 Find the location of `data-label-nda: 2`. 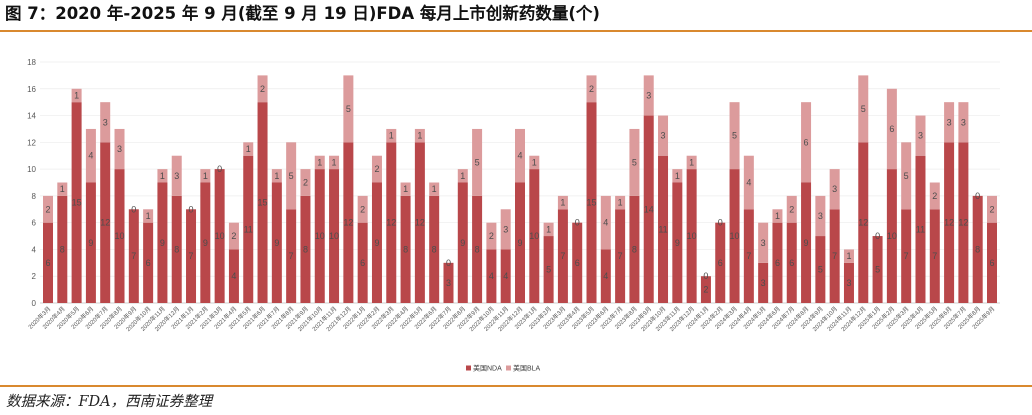

data-label-nda: 2 is located at coordinates (705, 290).